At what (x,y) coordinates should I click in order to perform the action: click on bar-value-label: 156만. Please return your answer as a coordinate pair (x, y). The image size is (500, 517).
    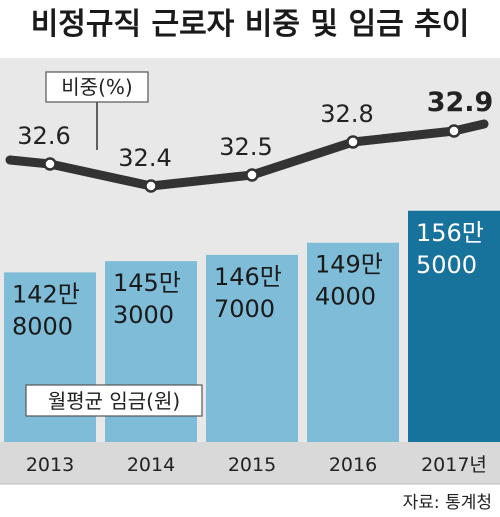
    Looking at the image, I should click on (450, 233).